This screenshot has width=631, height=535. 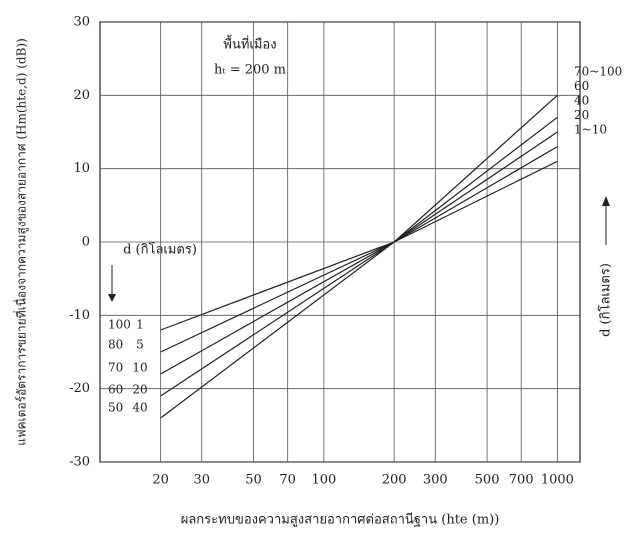 I want to click on y-tick-label: 0, so click(x=86, y=242).